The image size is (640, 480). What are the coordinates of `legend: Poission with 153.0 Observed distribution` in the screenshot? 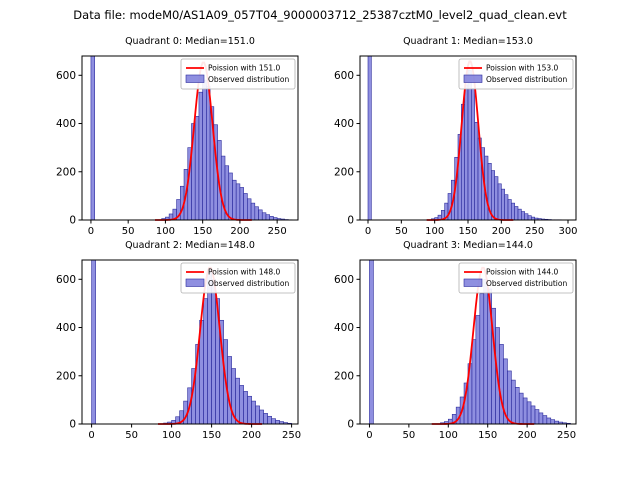 It's located at (516, 74).